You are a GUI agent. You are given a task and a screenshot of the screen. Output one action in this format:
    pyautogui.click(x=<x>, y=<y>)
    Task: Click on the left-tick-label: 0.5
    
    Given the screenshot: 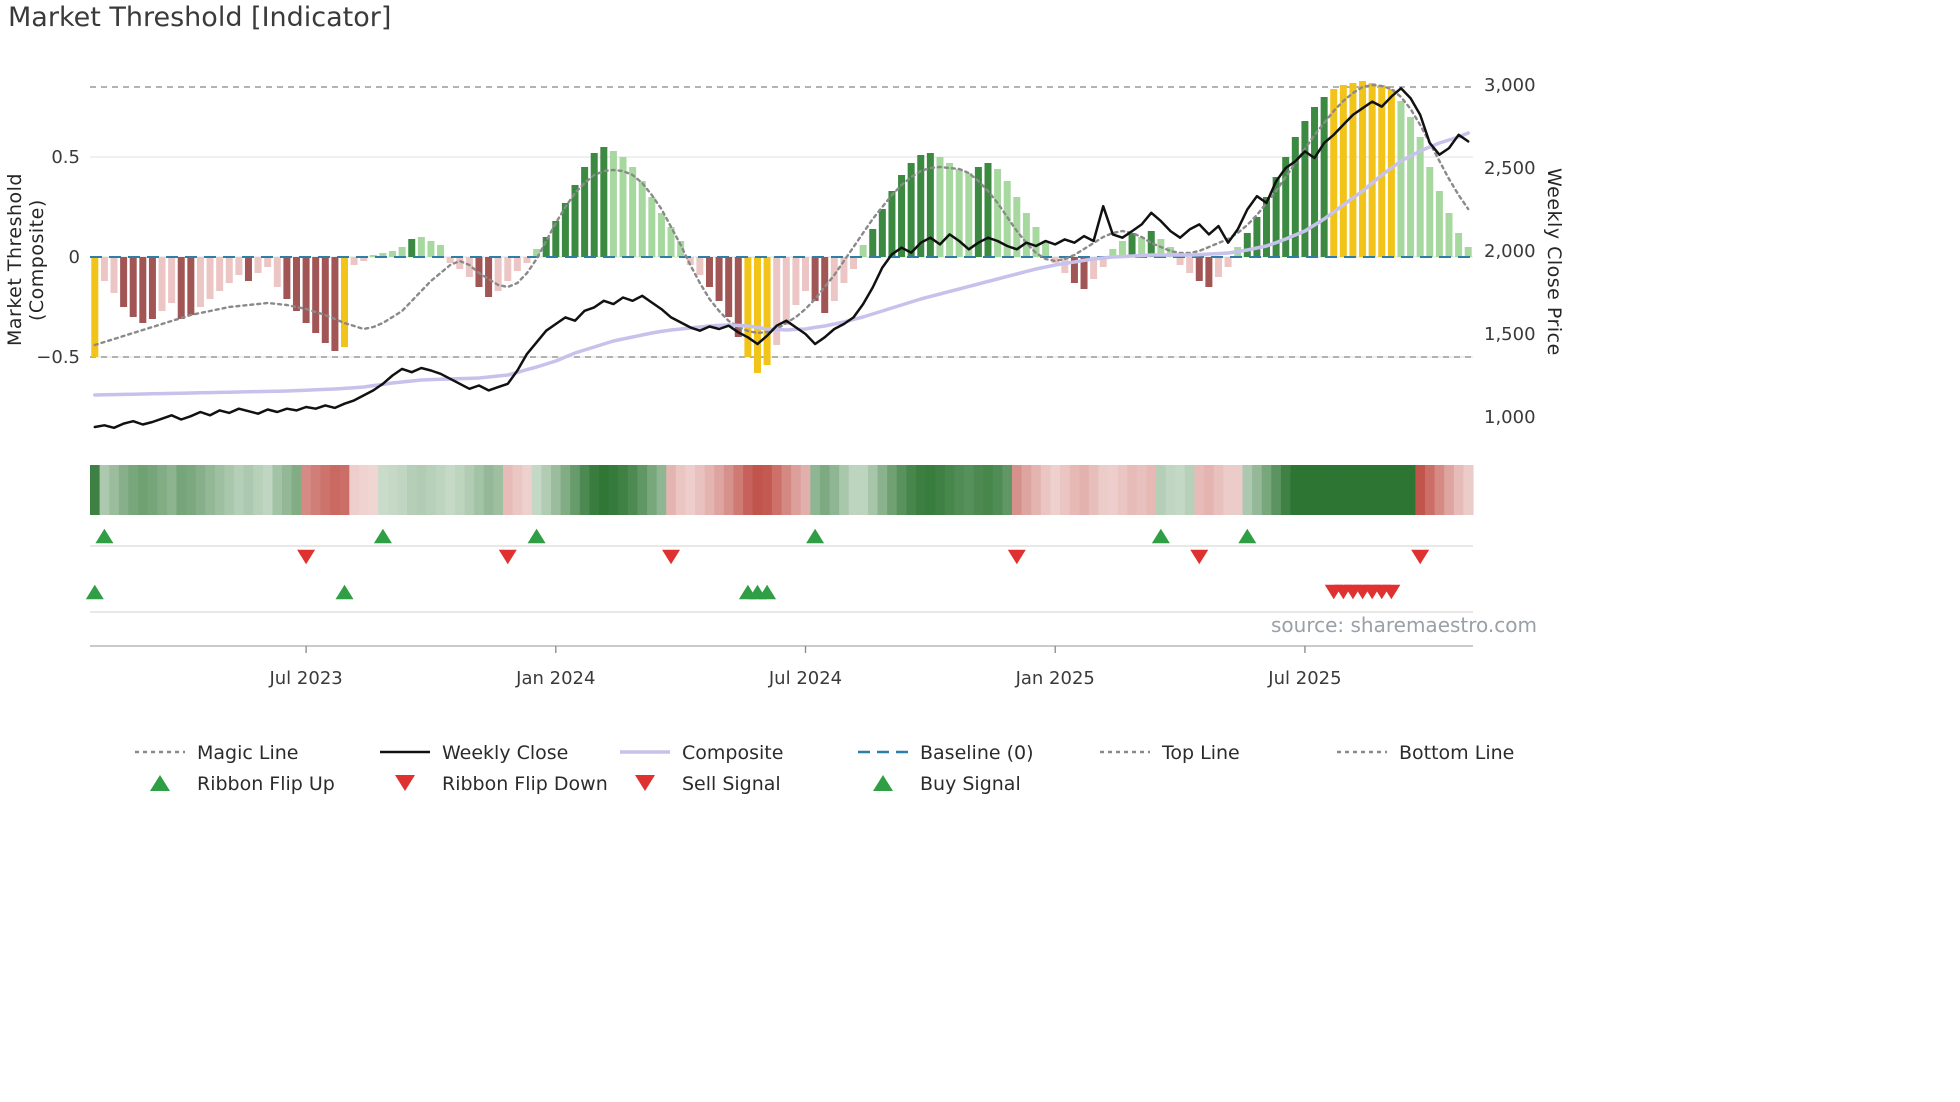 What is the action you would take?
    pyautogui.click(x=65, y=157)
    